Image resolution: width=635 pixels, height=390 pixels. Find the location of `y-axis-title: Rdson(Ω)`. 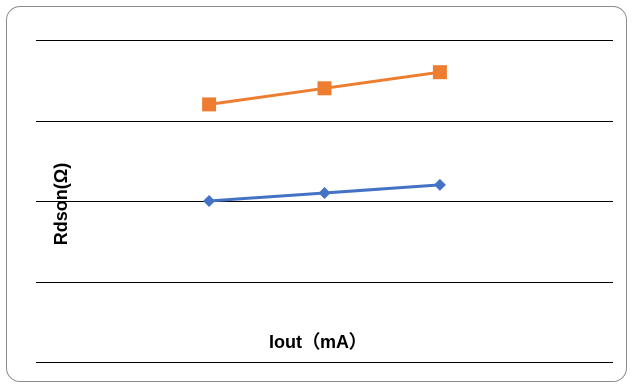

y-axis-title: Rdson(Ω) is located at coordinates (61, 204).